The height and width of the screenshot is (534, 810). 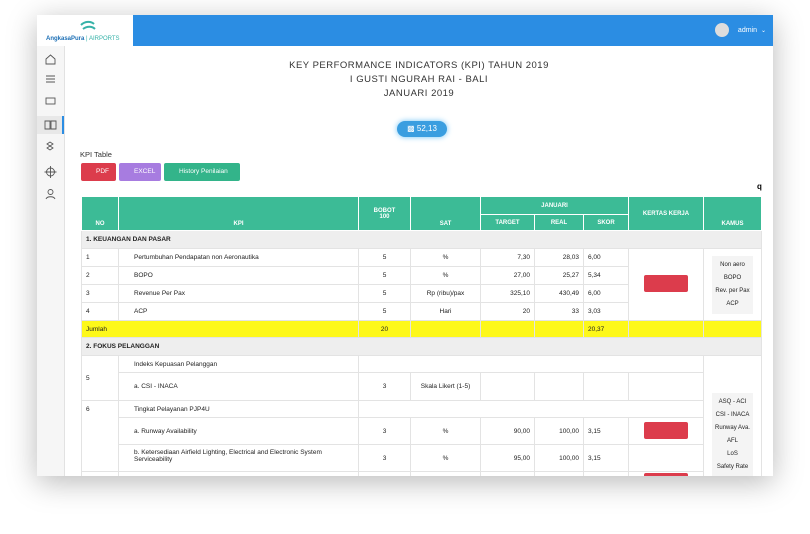 What do you see at coordinates (238, 293) in the screenshot?
I see `cell: Revenue Per Pax` at bounding box center [238, 293].